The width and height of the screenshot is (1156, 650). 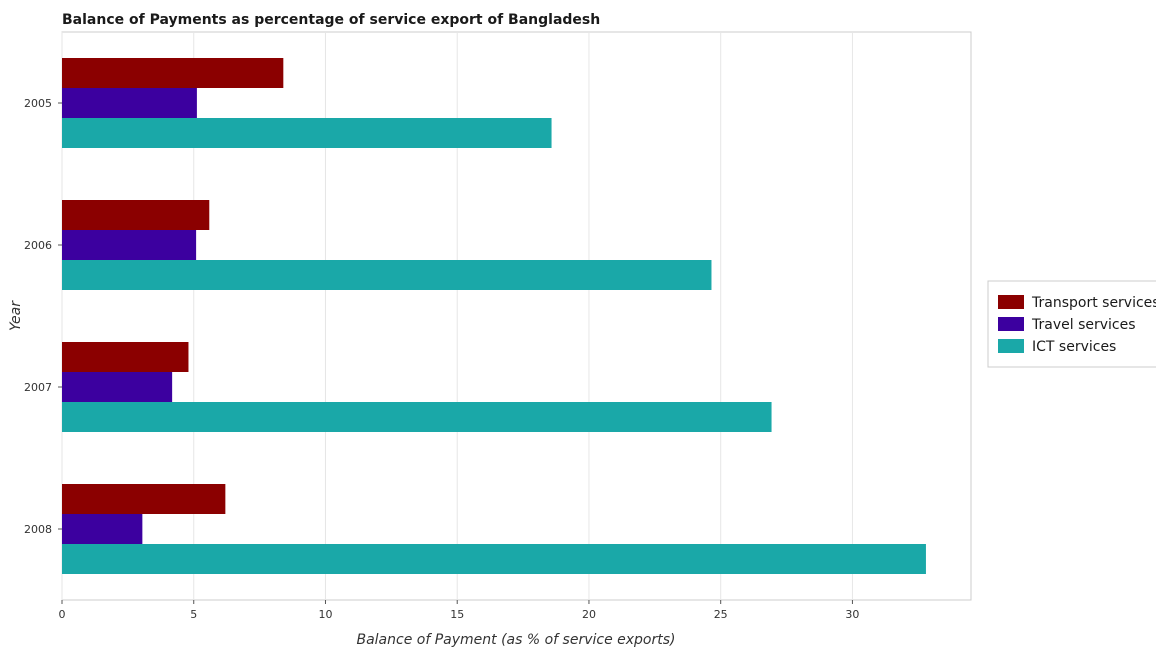 What do you see at coordinates (417, 417) in the screenshot?
I see `bar-ict-services-2007` at bounding box center [417, 417].